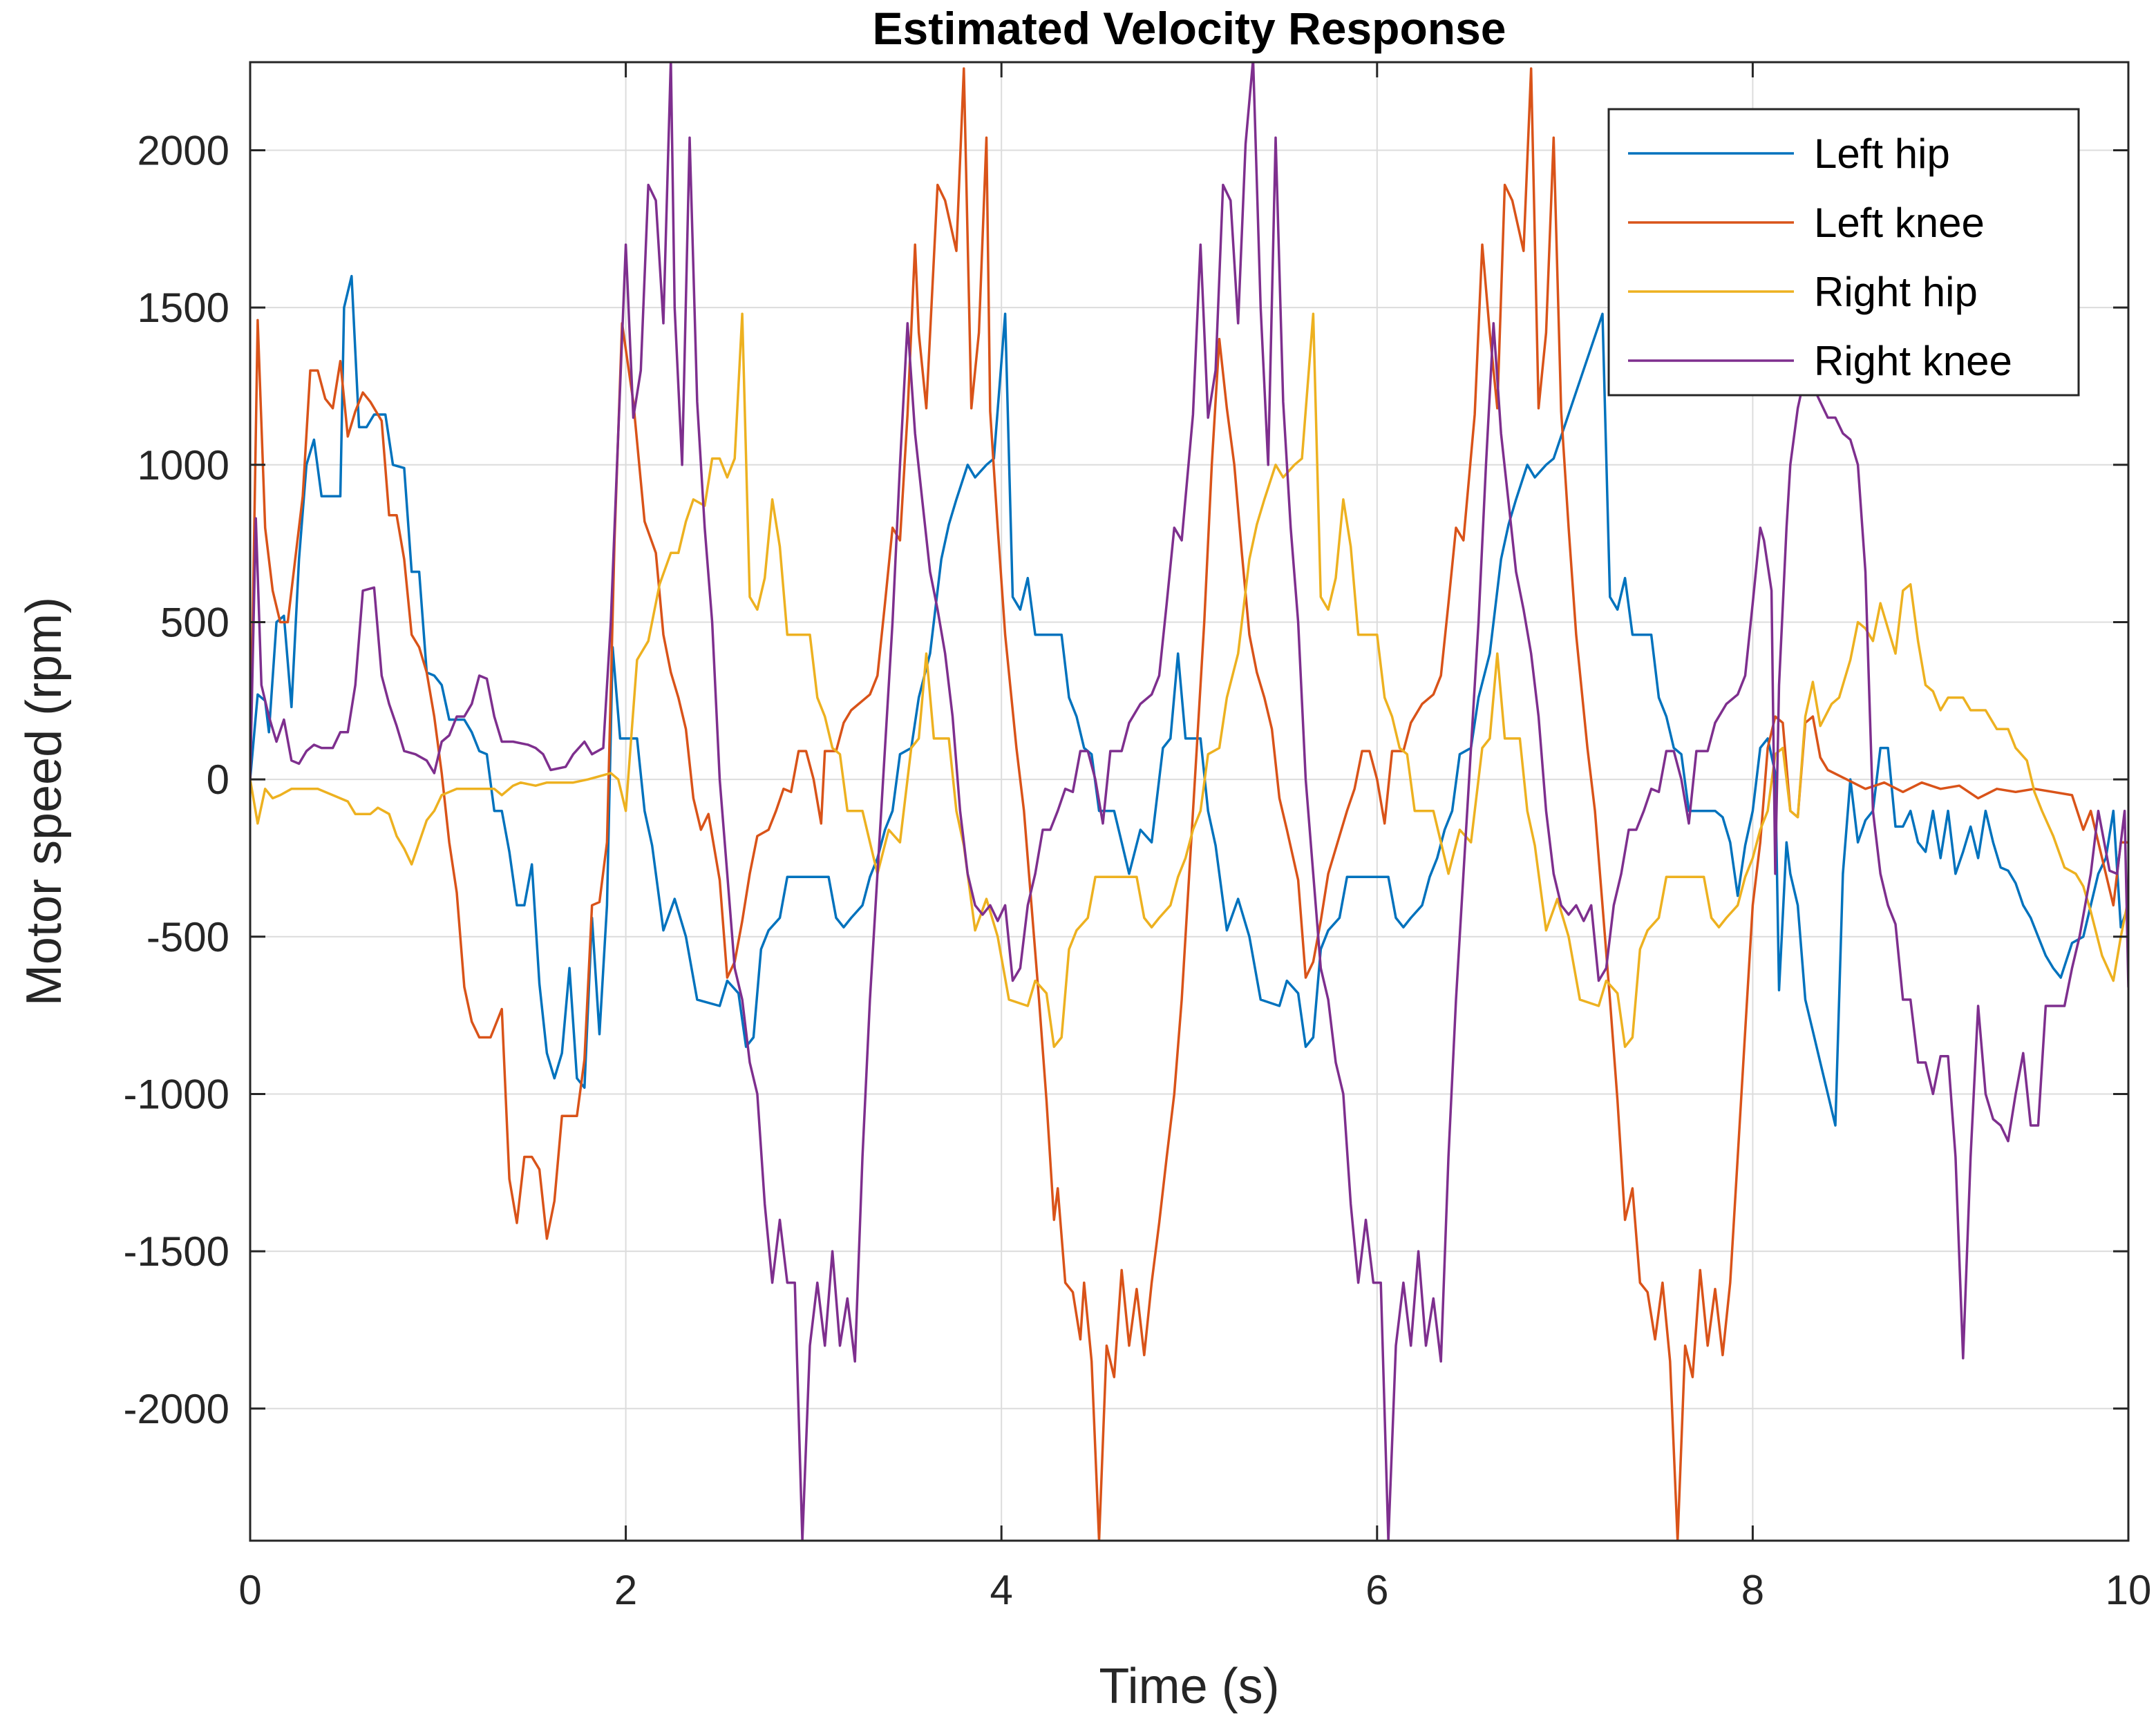  Describe the element at coordinates (2129, 1590) in the screenshot. I see `x-tick-label: 10` at that location.